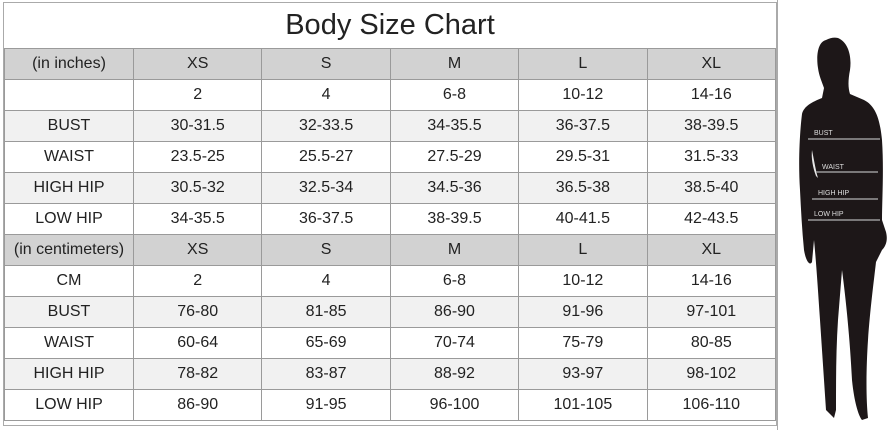  Describe the element at coordinates (583, 343) in the screenshot. I see `table-cell: 75-79` at that location.